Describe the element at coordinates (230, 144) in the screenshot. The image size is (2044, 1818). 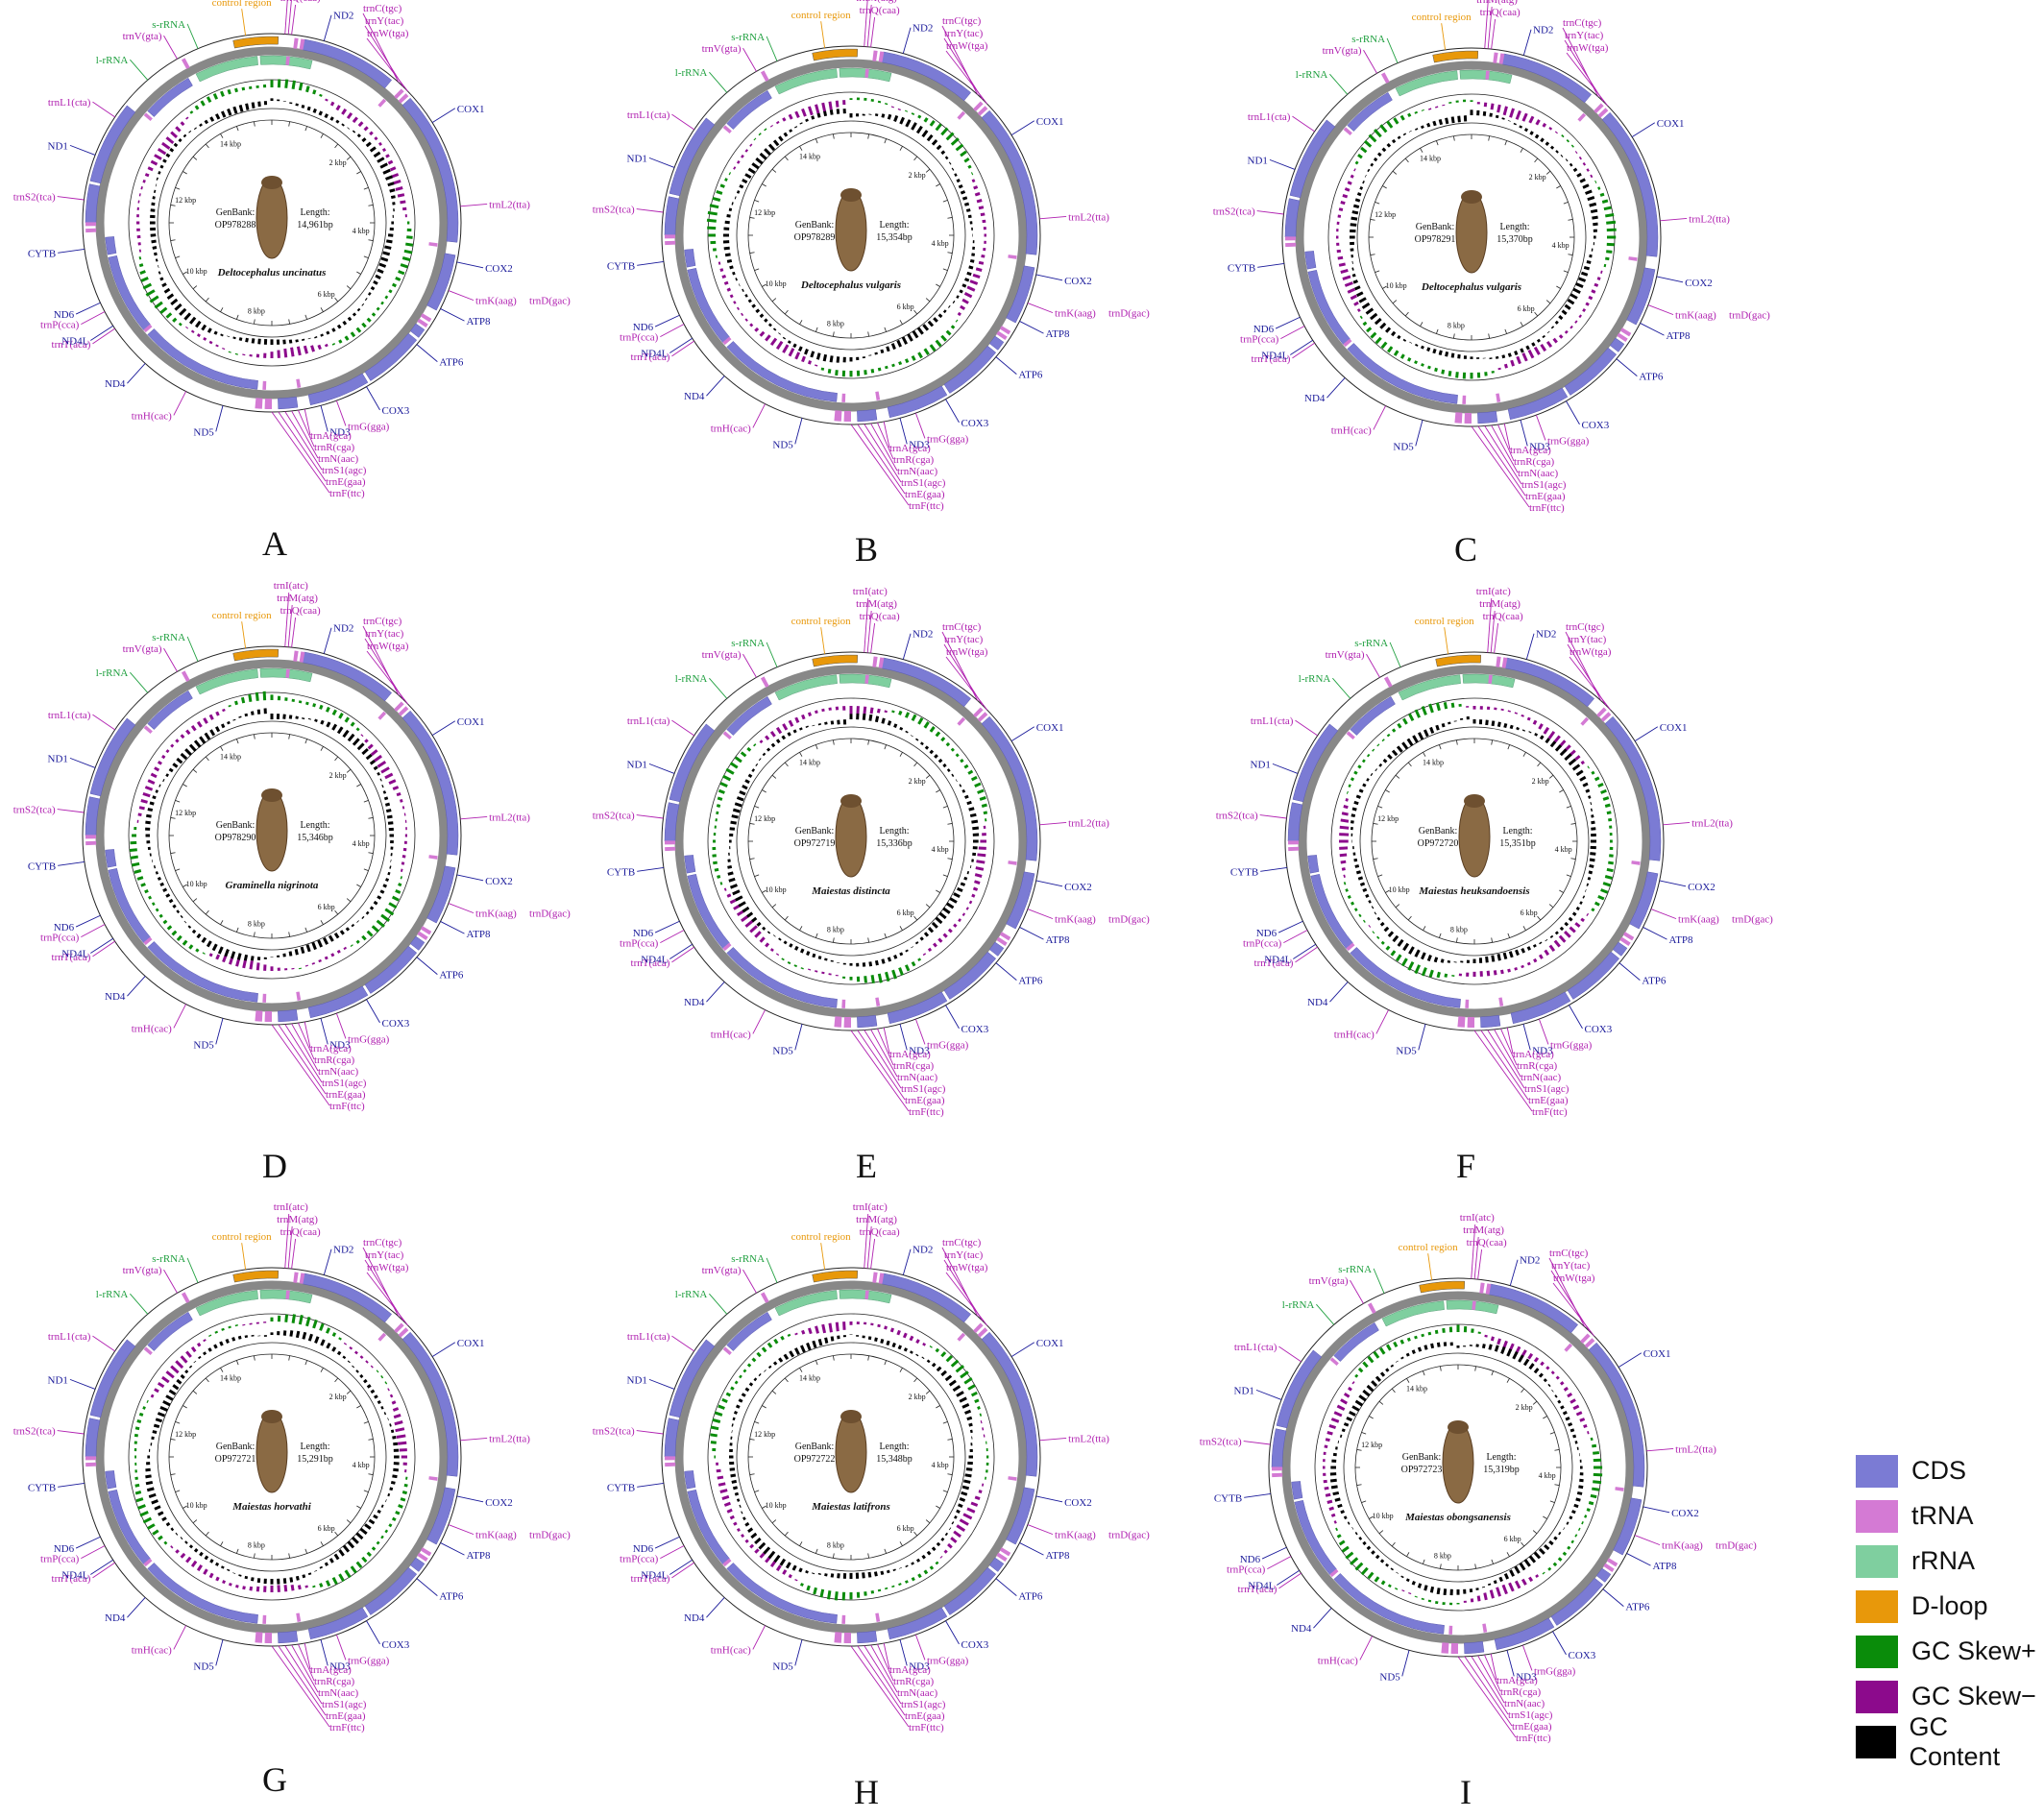
I see `kbp-label: 14 kbp` at that location.